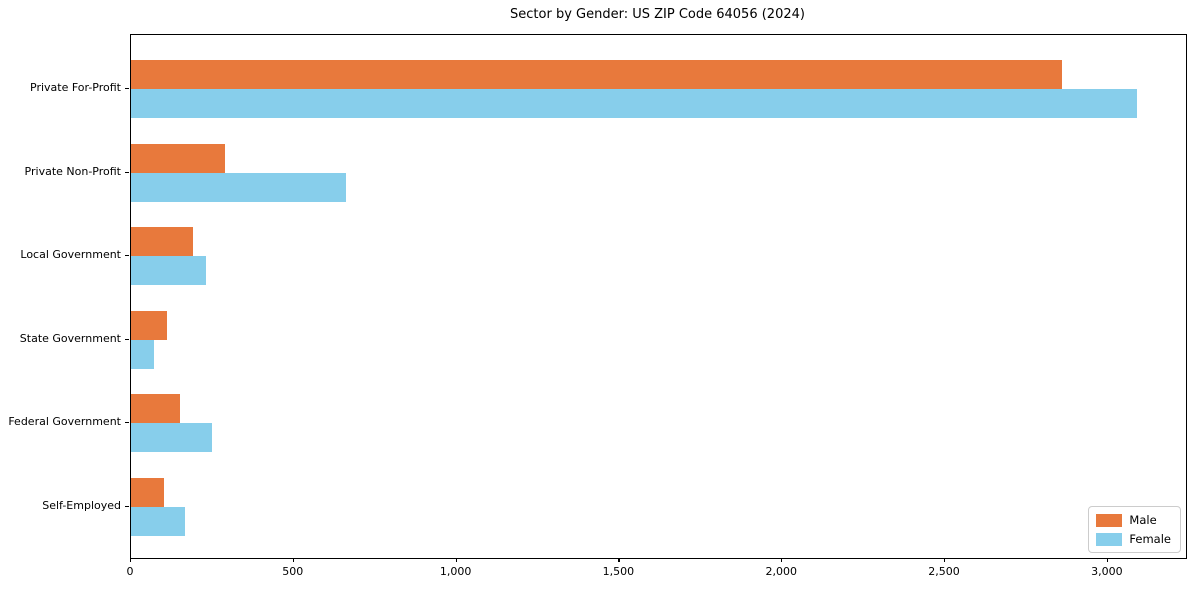  I want to click on x-tick-label: 0, so click(130, 571).